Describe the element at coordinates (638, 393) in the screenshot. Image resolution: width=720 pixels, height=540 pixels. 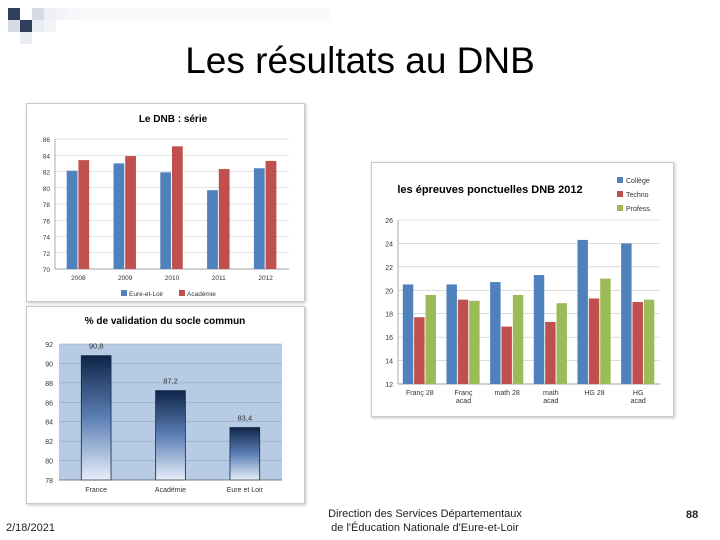
I see `x-tick-label: HG` at that location.